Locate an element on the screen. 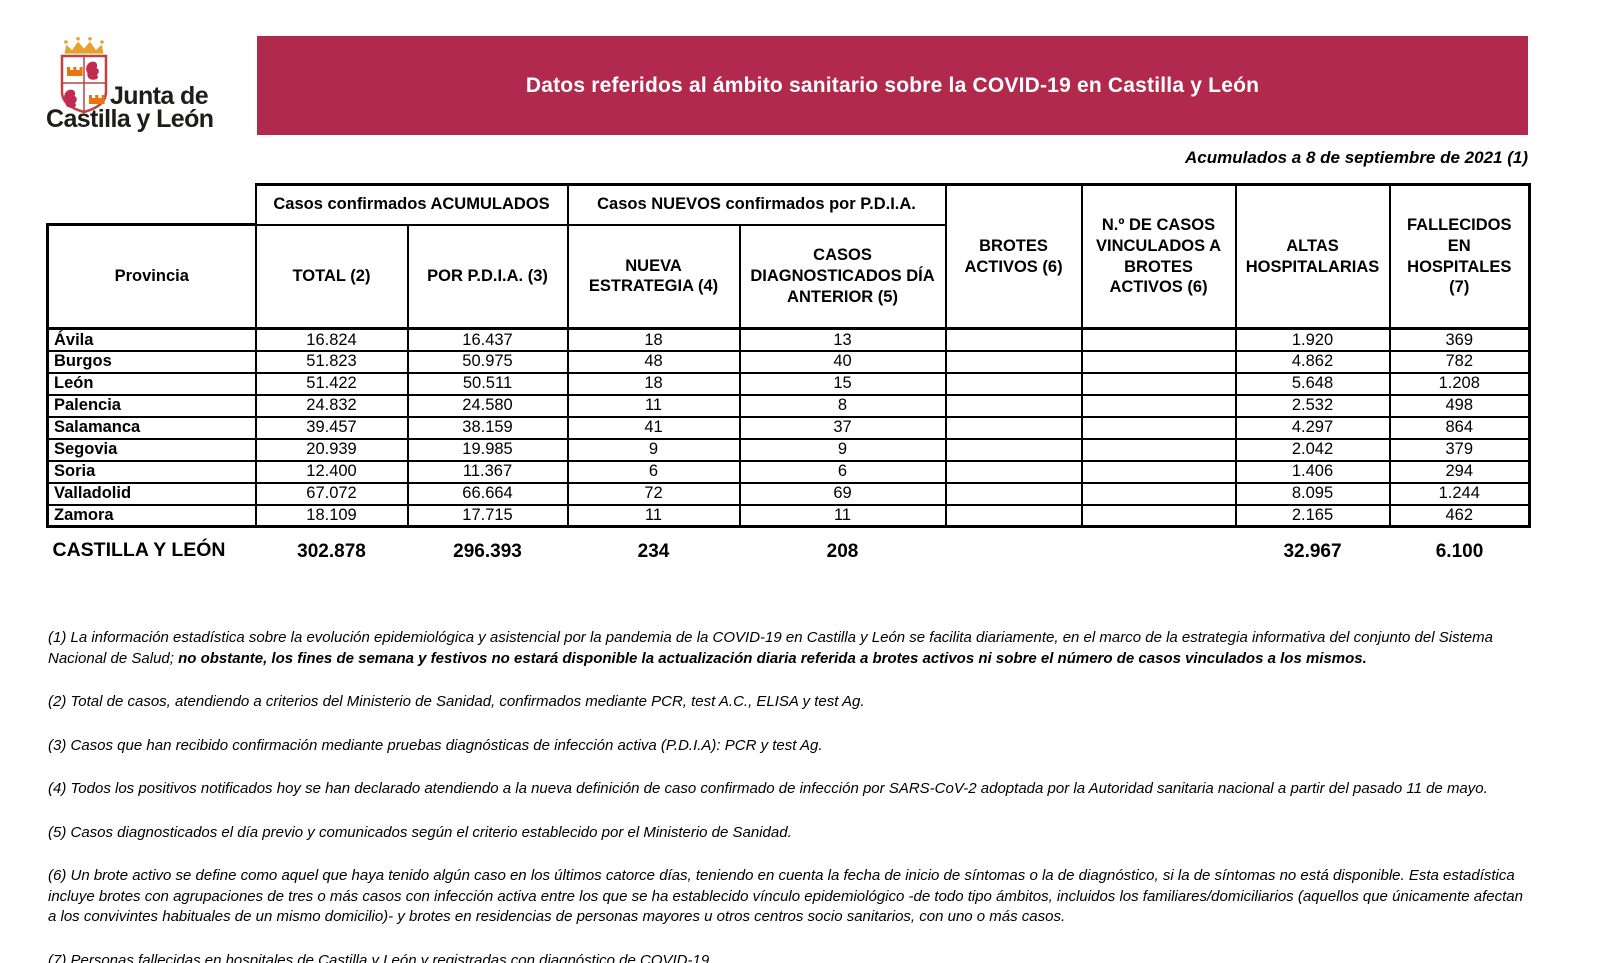  col-header-dia-anterior: CASOS DIAGNOSTICADOS DÍA ANTERIOR (5) is located at coordinates (842, 276).